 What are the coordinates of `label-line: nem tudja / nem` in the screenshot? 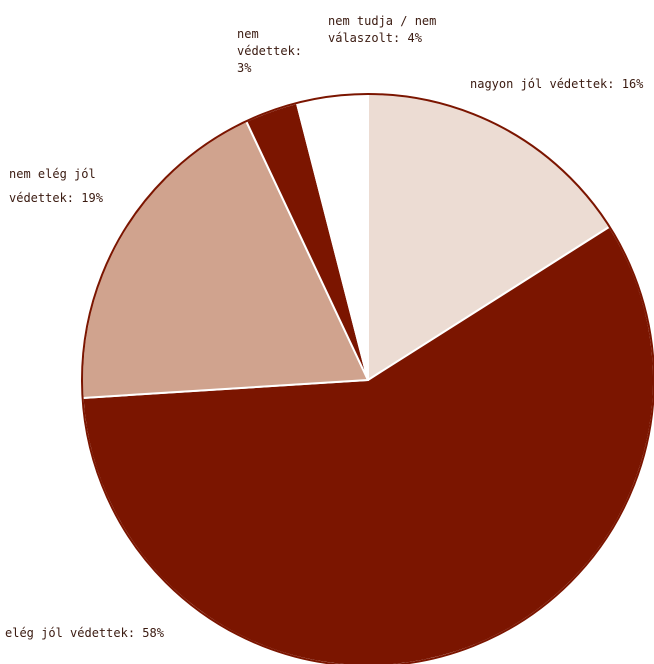 It's located at (382, 21).